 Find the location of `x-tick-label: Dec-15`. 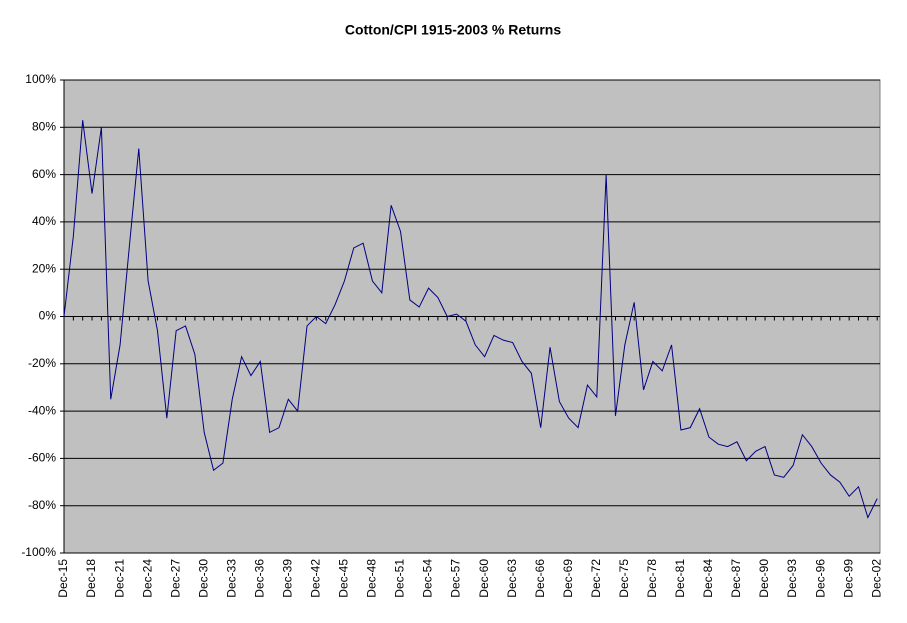

x-tick-label: Dec-15 is located at coordinates (63, 578).